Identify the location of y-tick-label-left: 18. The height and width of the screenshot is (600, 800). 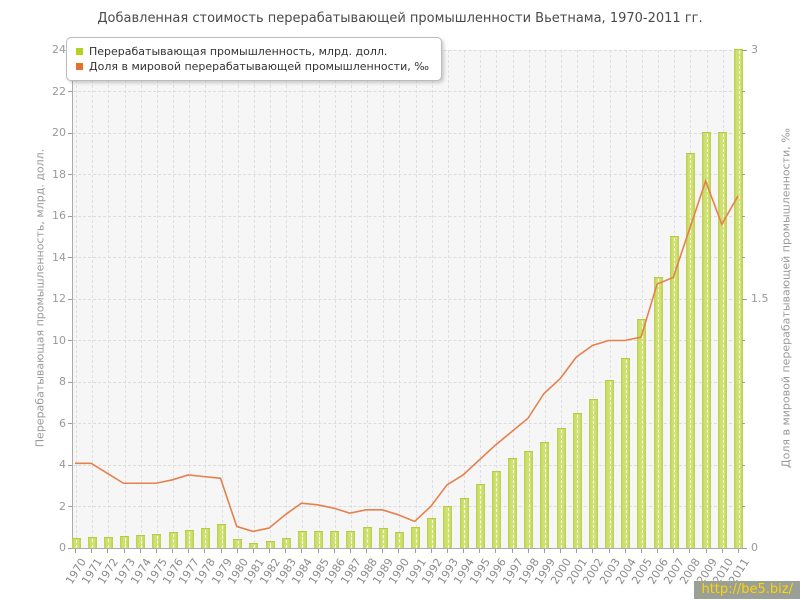
(59, 174).